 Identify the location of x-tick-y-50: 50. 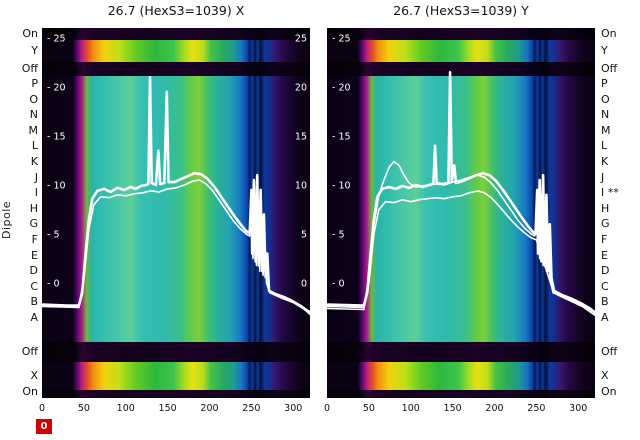
(368, 408).